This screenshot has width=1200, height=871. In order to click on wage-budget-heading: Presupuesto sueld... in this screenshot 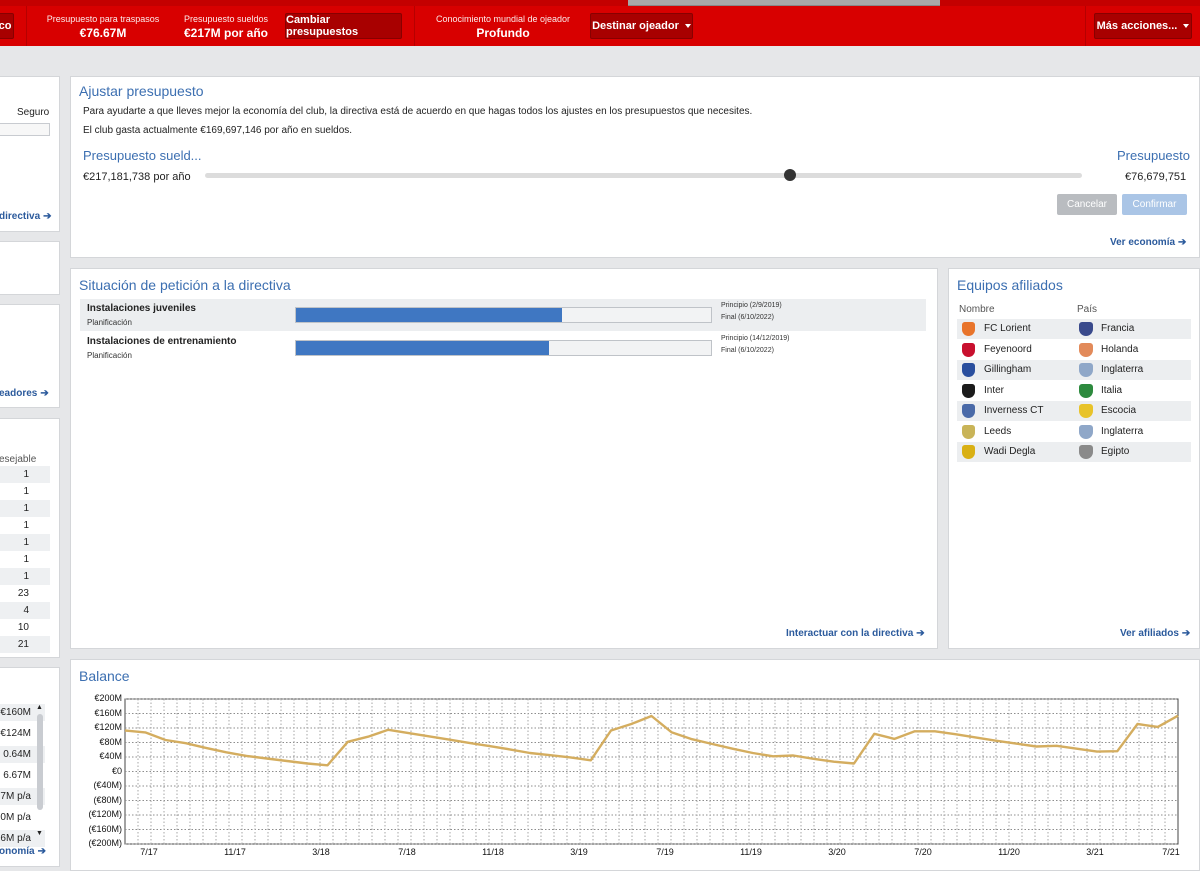, I will do `click(142, 155)`.